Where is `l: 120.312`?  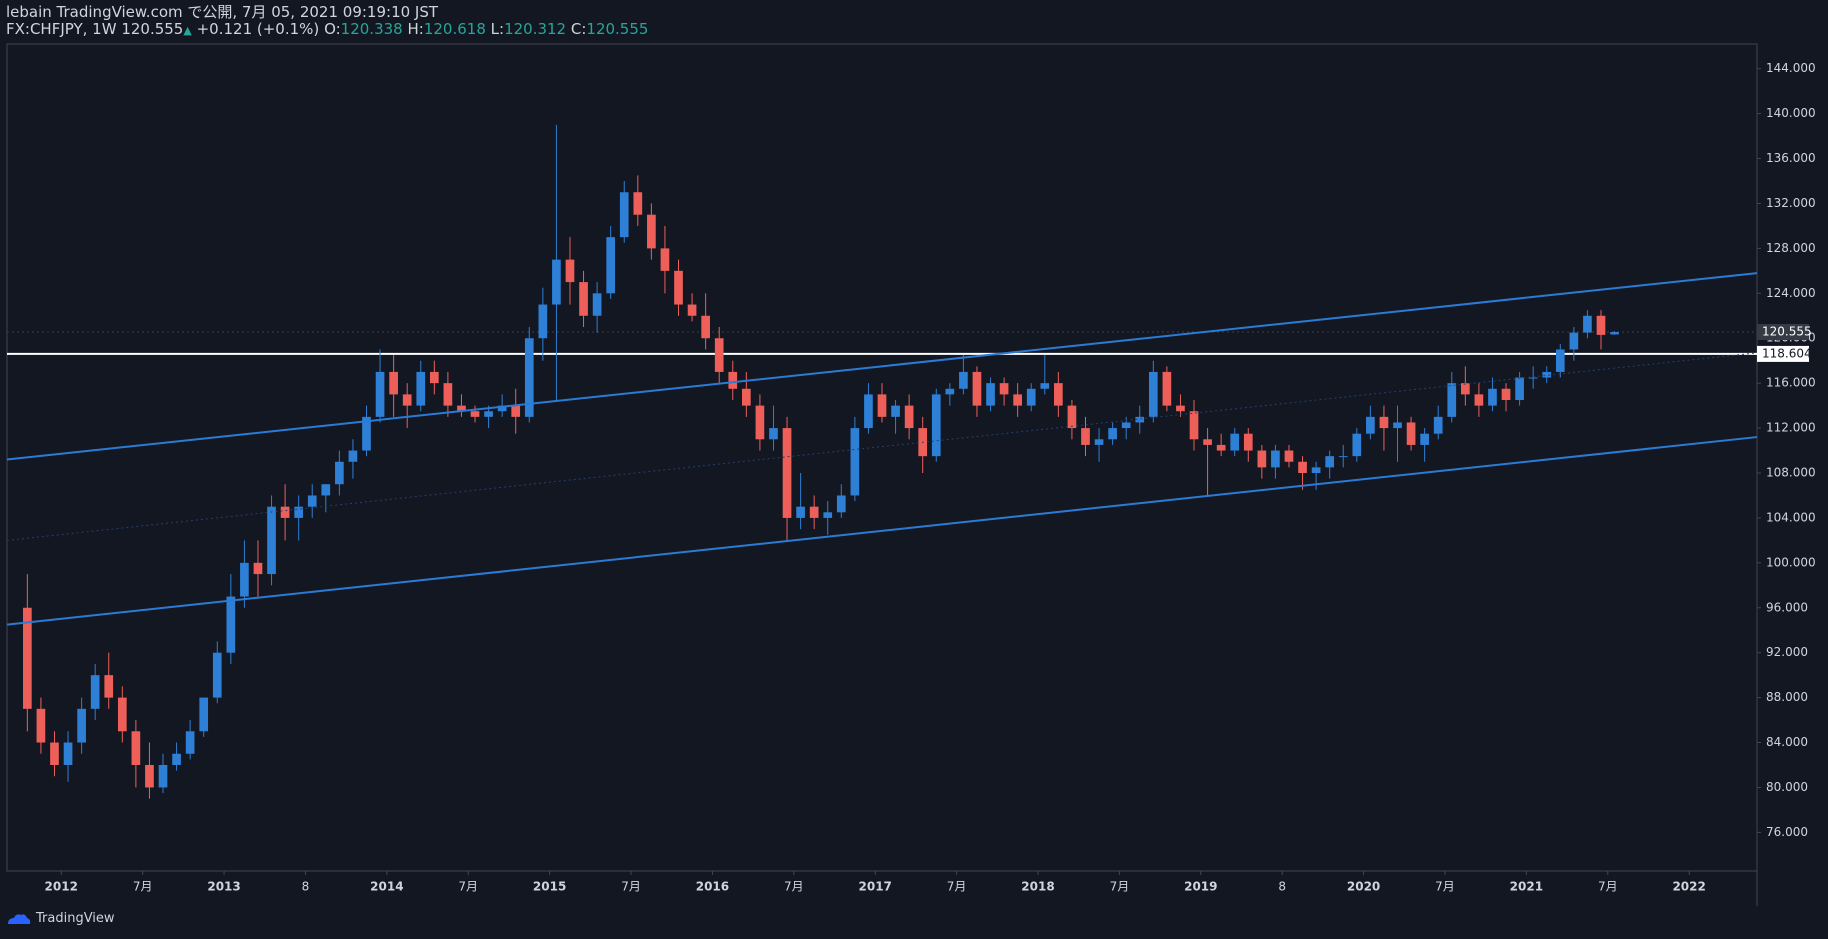
l: 120.312 is located at coordinates (535, 29).